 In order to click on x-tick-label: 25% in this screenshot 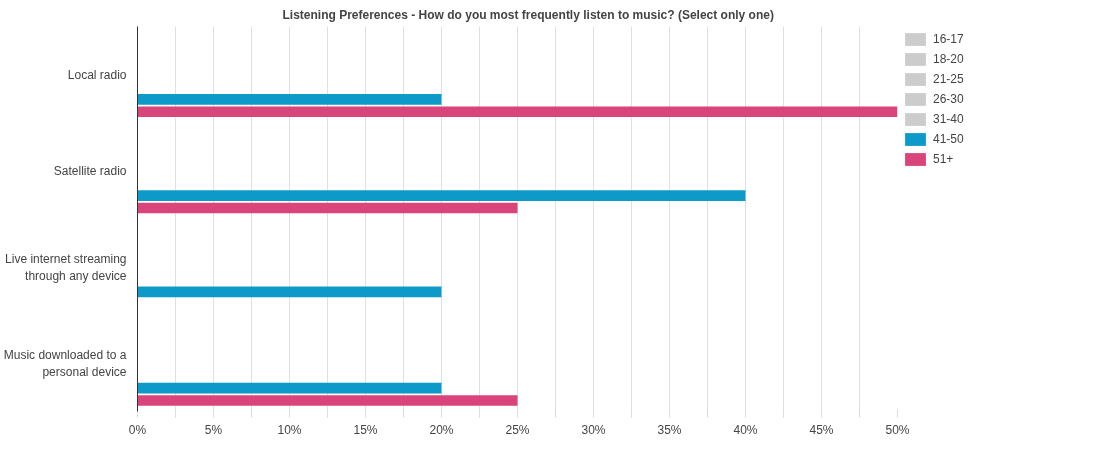, I will do `click(517, 429)`.